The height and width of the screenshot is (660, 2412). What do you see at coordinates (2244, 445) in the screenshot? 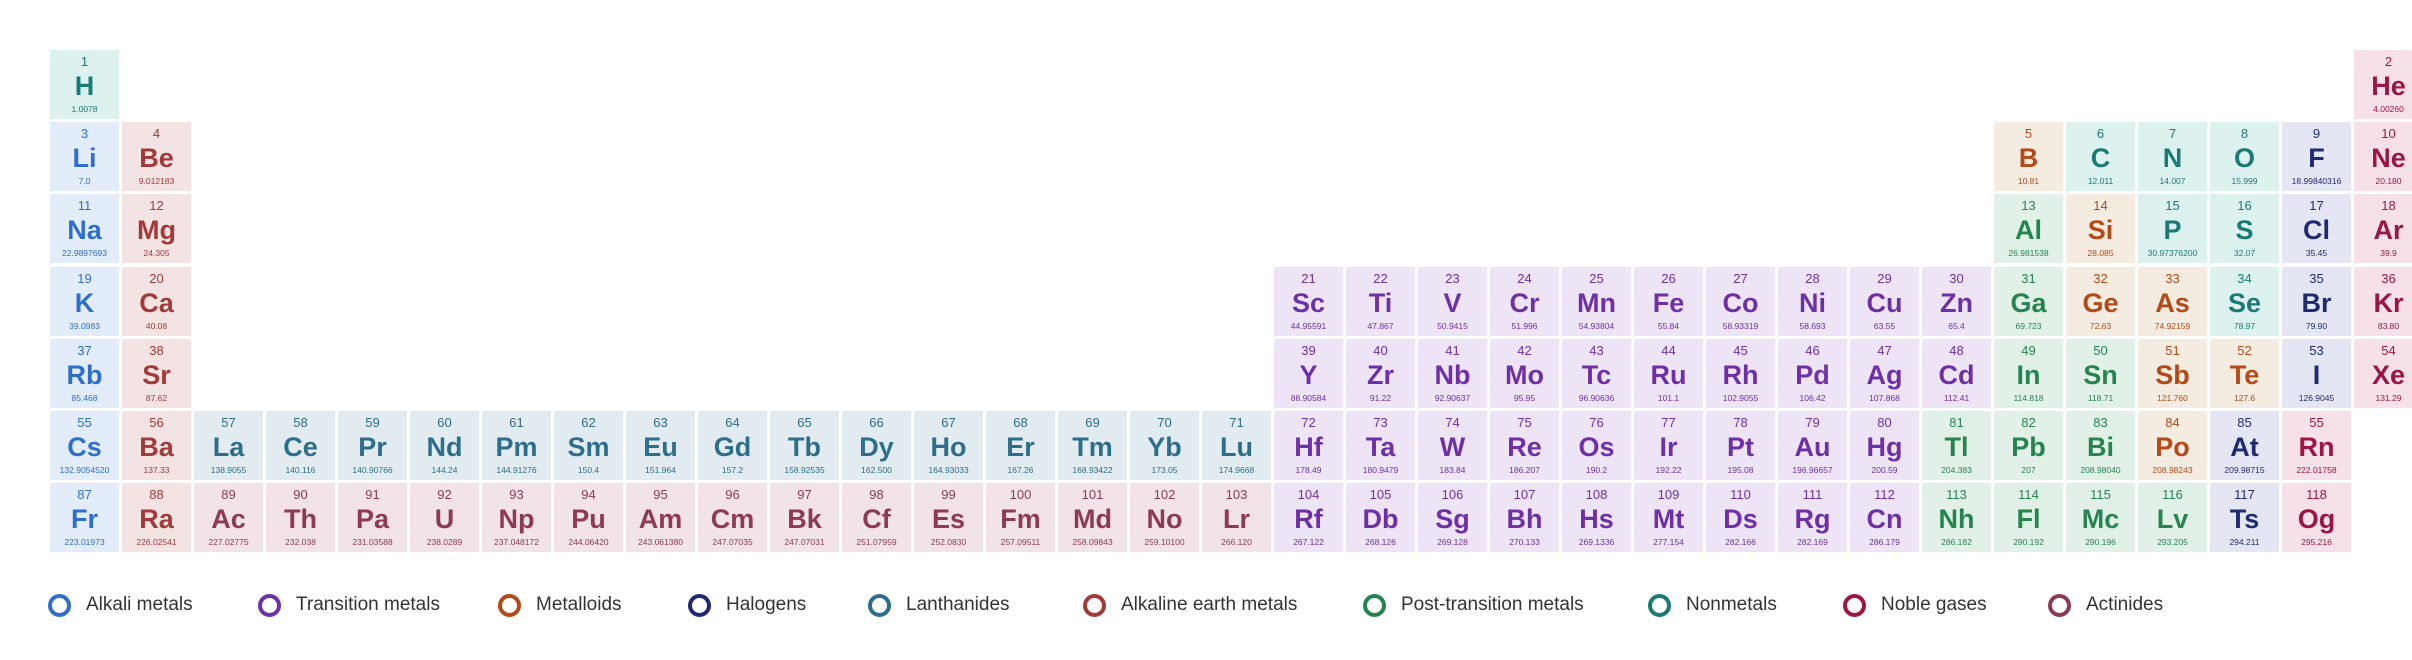
I see `element-cell-at: 85 At 209.98715` at bounding box center [2244, 445].